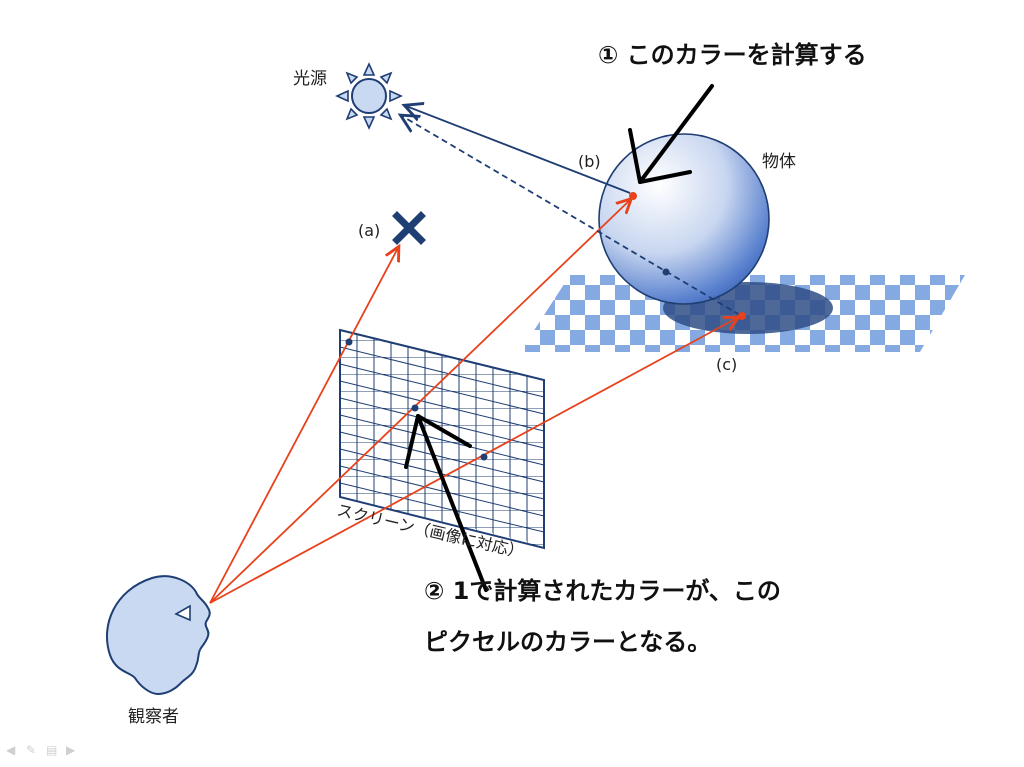 The width and height of the screenshot is (1024, 767). I want to click on screen-grid, so click(442, 439).